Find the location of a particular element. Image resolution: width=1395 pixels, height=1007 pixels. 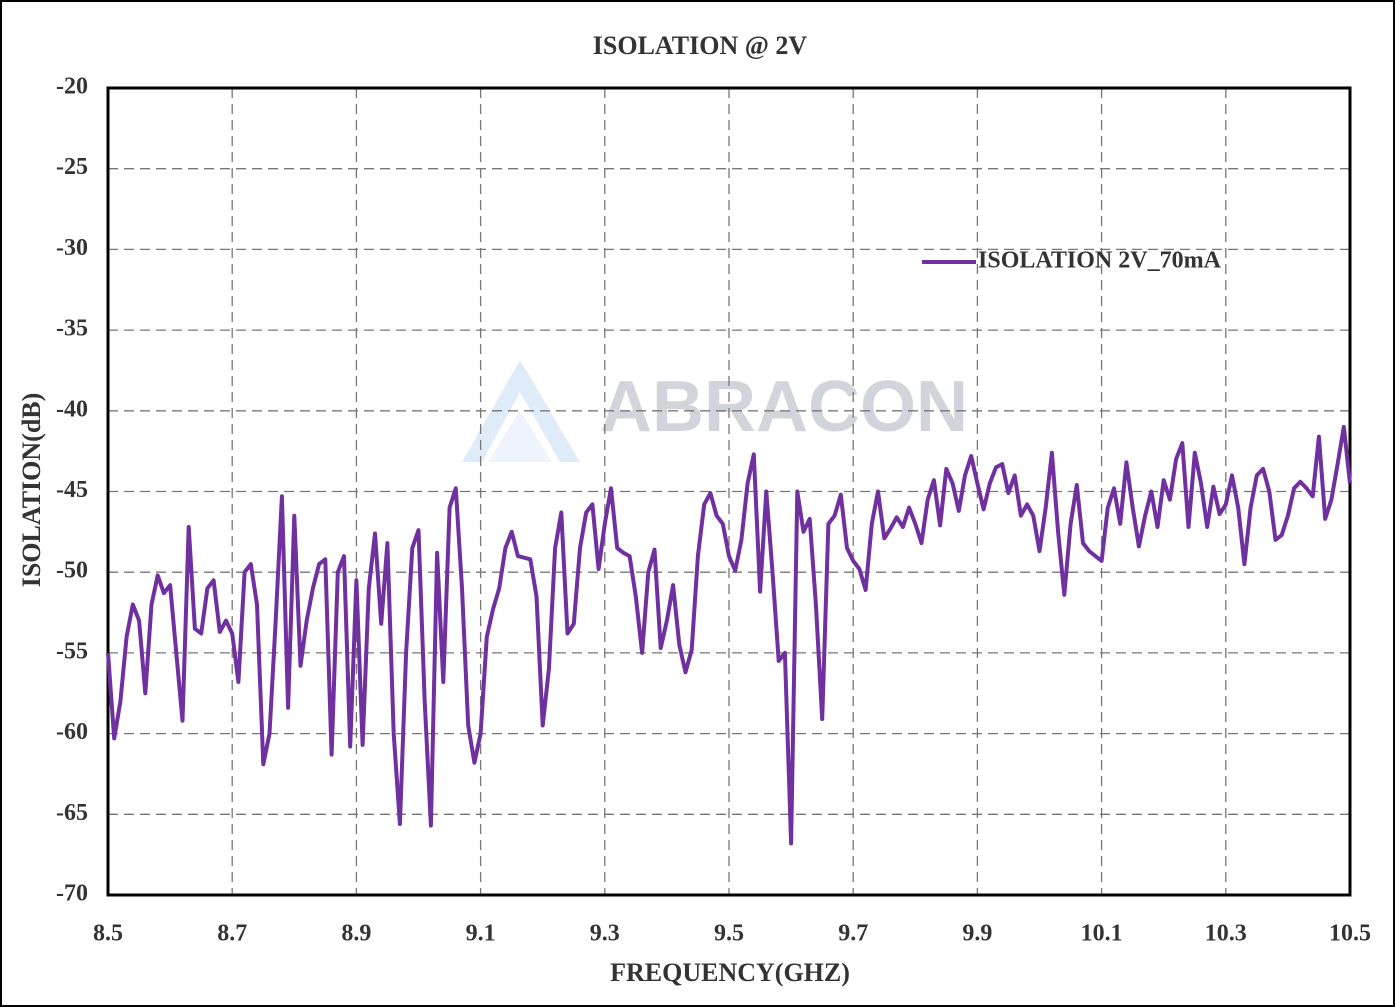

y-tick-label: -35 is located at coordinates (72, 329).